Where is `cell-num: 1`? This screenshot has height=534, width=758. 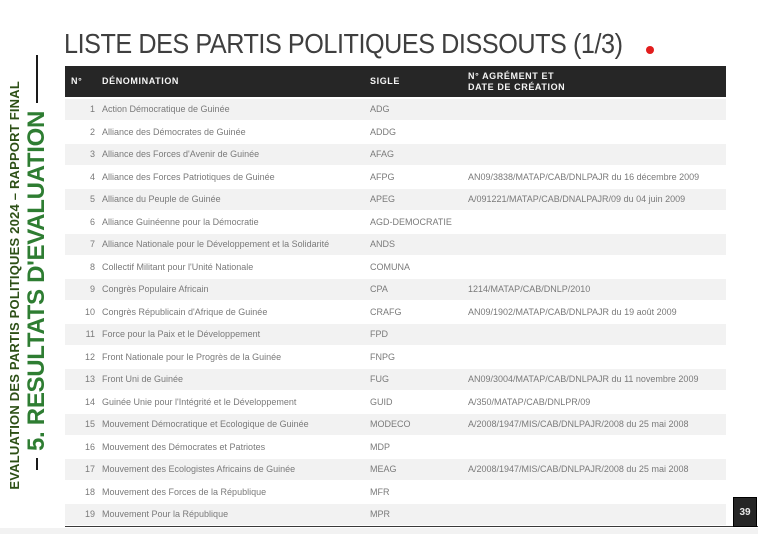
cell-num: 1 is located at coordinates (82, 110).